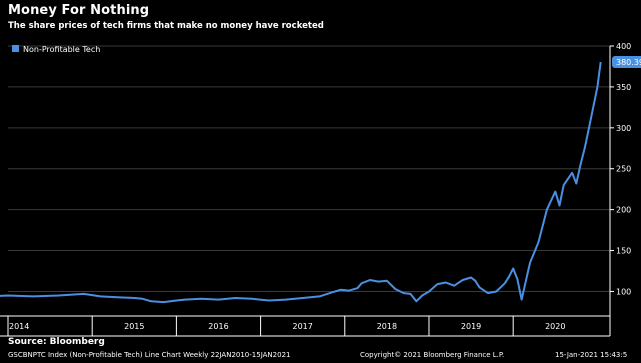 The height and width of the screenshot is (363, 641). What do you see at coordinates (623, 128) in the screenshot?
I see `y-tick-label-300: 300` at bounding box center [623, 128].